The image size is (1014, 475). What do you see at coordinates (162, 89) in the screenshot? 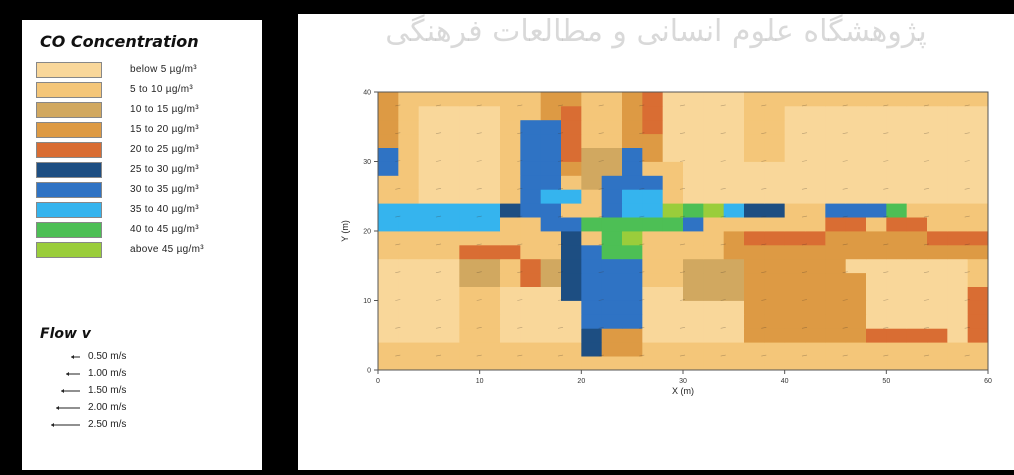
I see `legend-entry-label: 5 to 10 µg/m³` at bounding box center [162, 89].